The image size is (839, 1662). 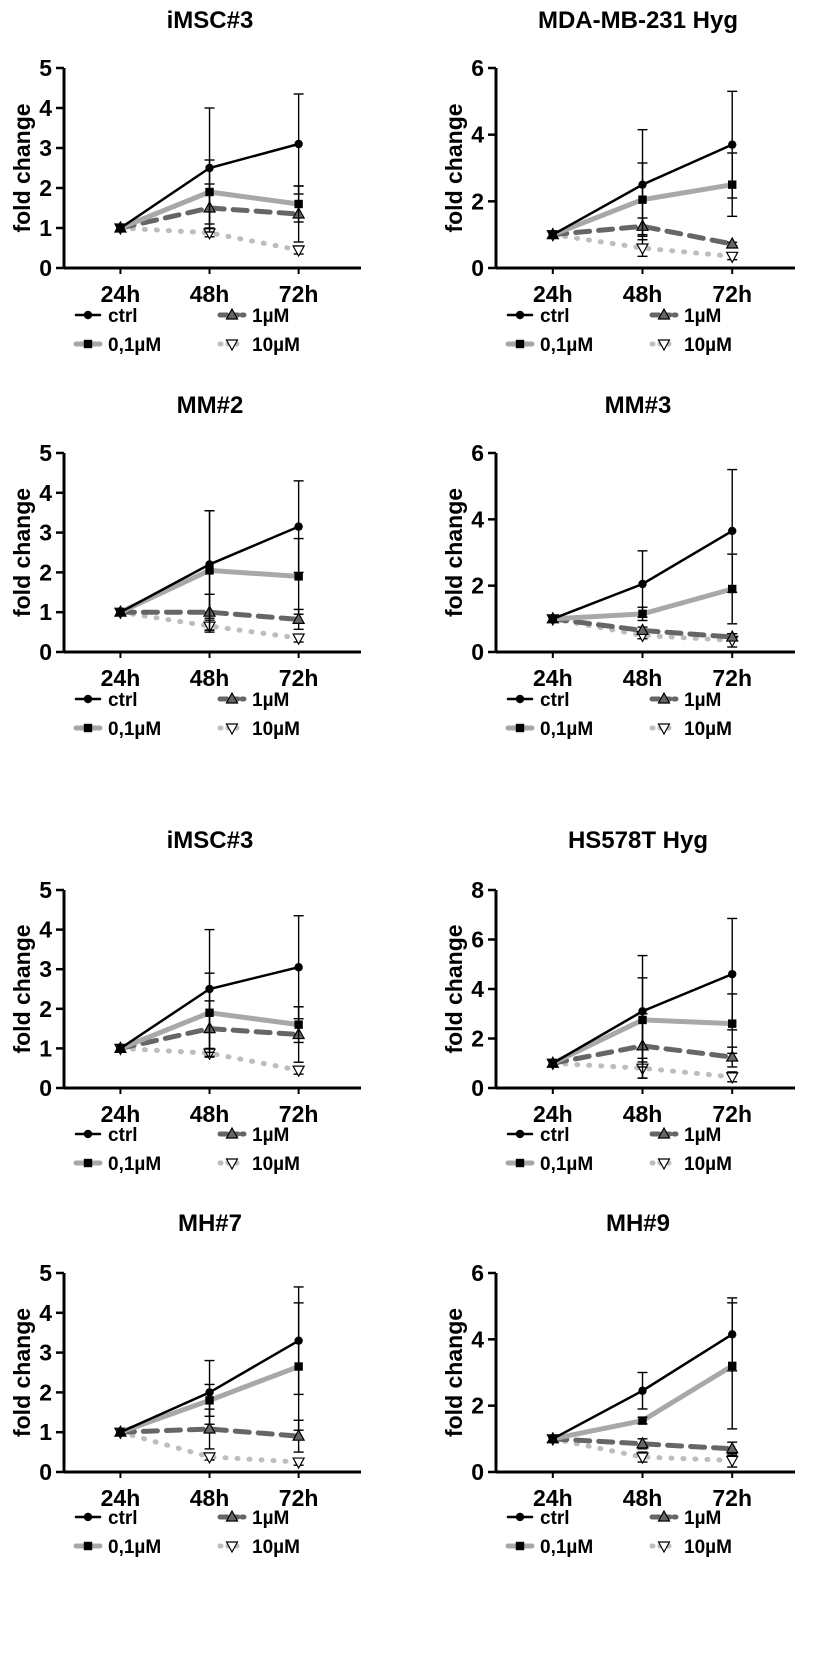 I want to click on chart-title: MM#3, so click(x=638, y=405).